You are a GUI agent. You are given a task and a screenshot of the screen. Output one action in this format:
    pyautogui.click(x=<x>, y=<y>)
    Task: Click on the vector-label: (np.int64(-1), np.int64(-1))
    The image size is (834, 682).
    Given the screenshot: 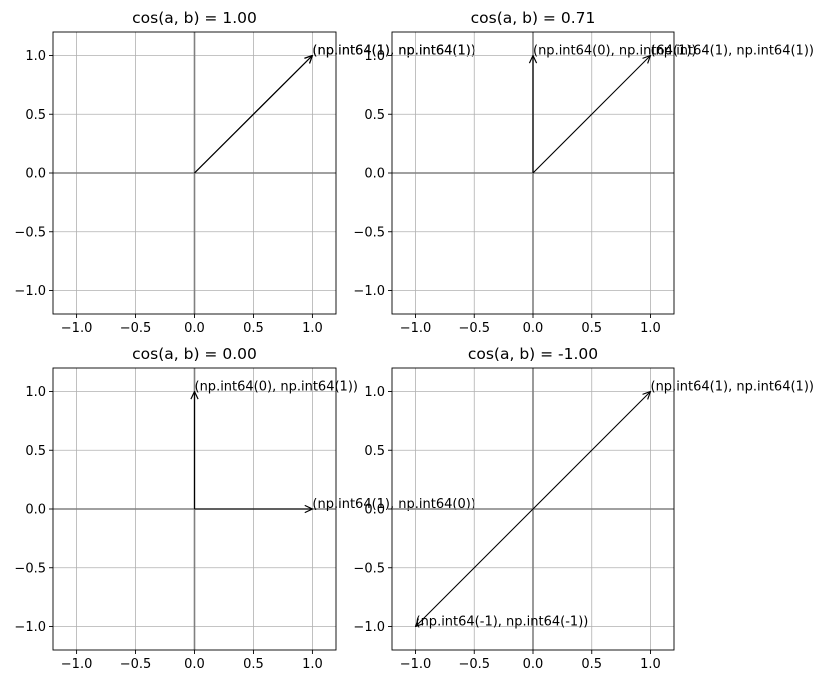 What is the action you would take?
    pyautogui.click(x=502, y=622)
    